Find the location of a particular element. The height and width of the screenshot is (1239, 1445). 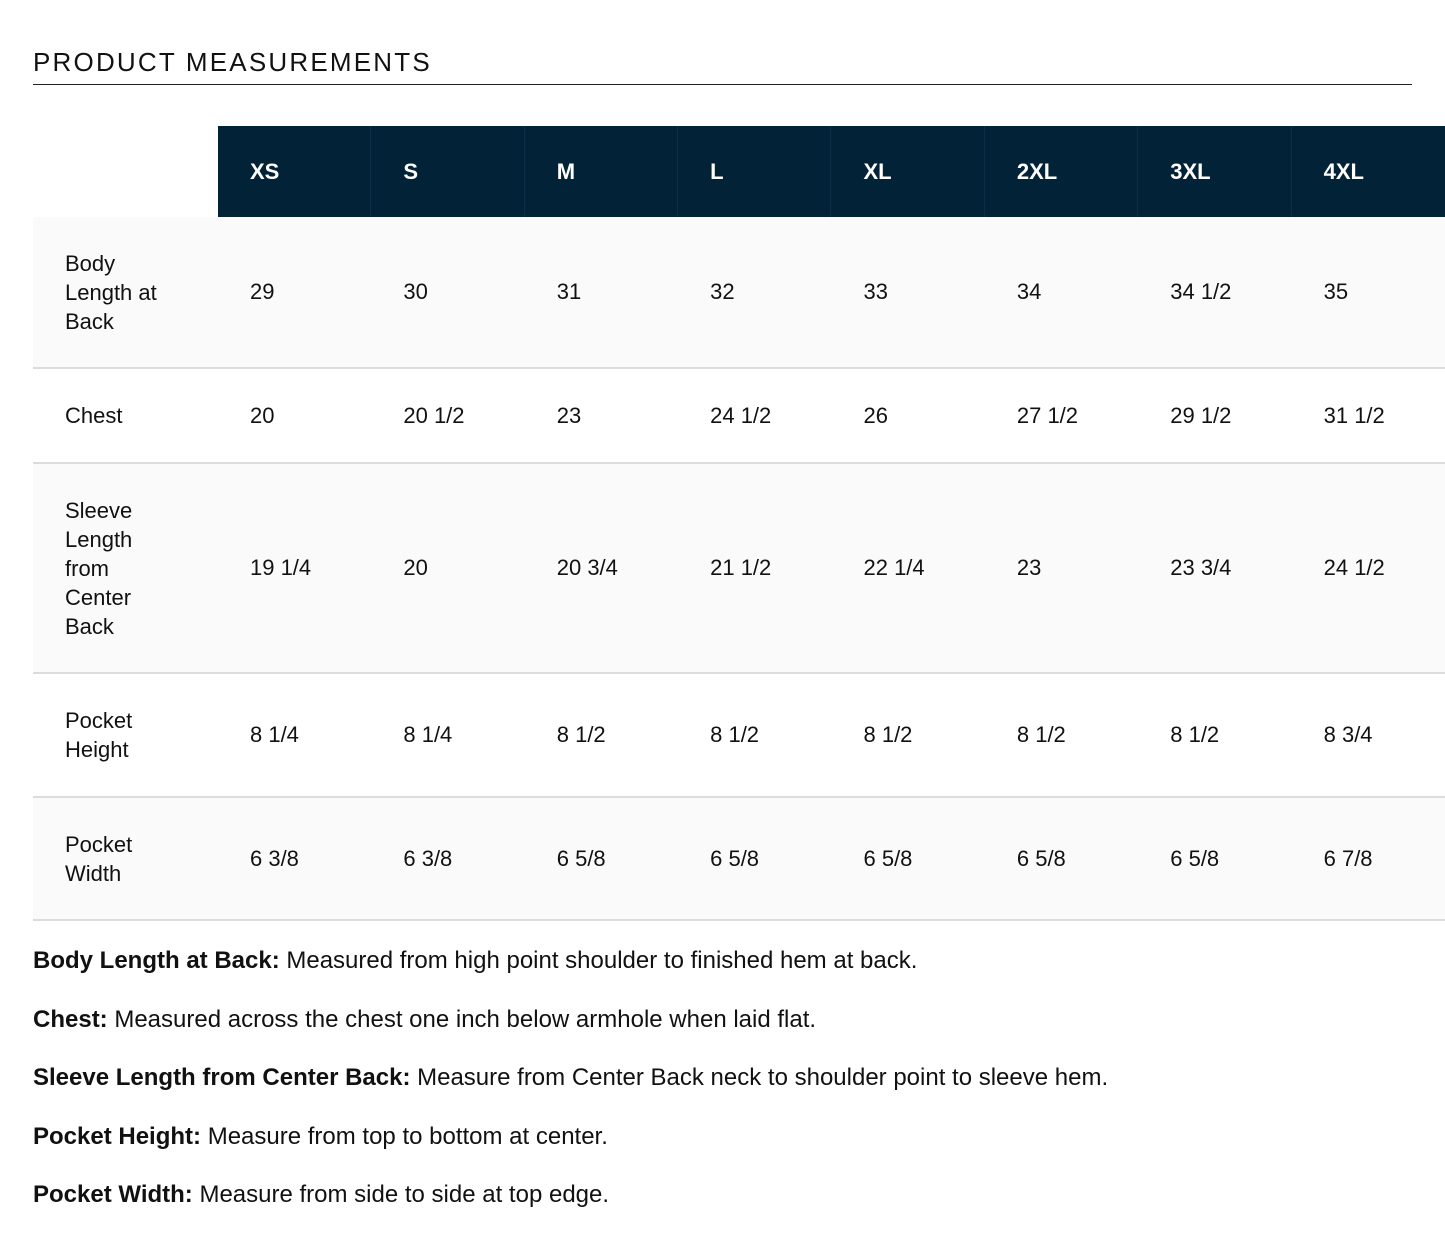

note-term: Body Length at Back: is located at coordinates (156, 960).